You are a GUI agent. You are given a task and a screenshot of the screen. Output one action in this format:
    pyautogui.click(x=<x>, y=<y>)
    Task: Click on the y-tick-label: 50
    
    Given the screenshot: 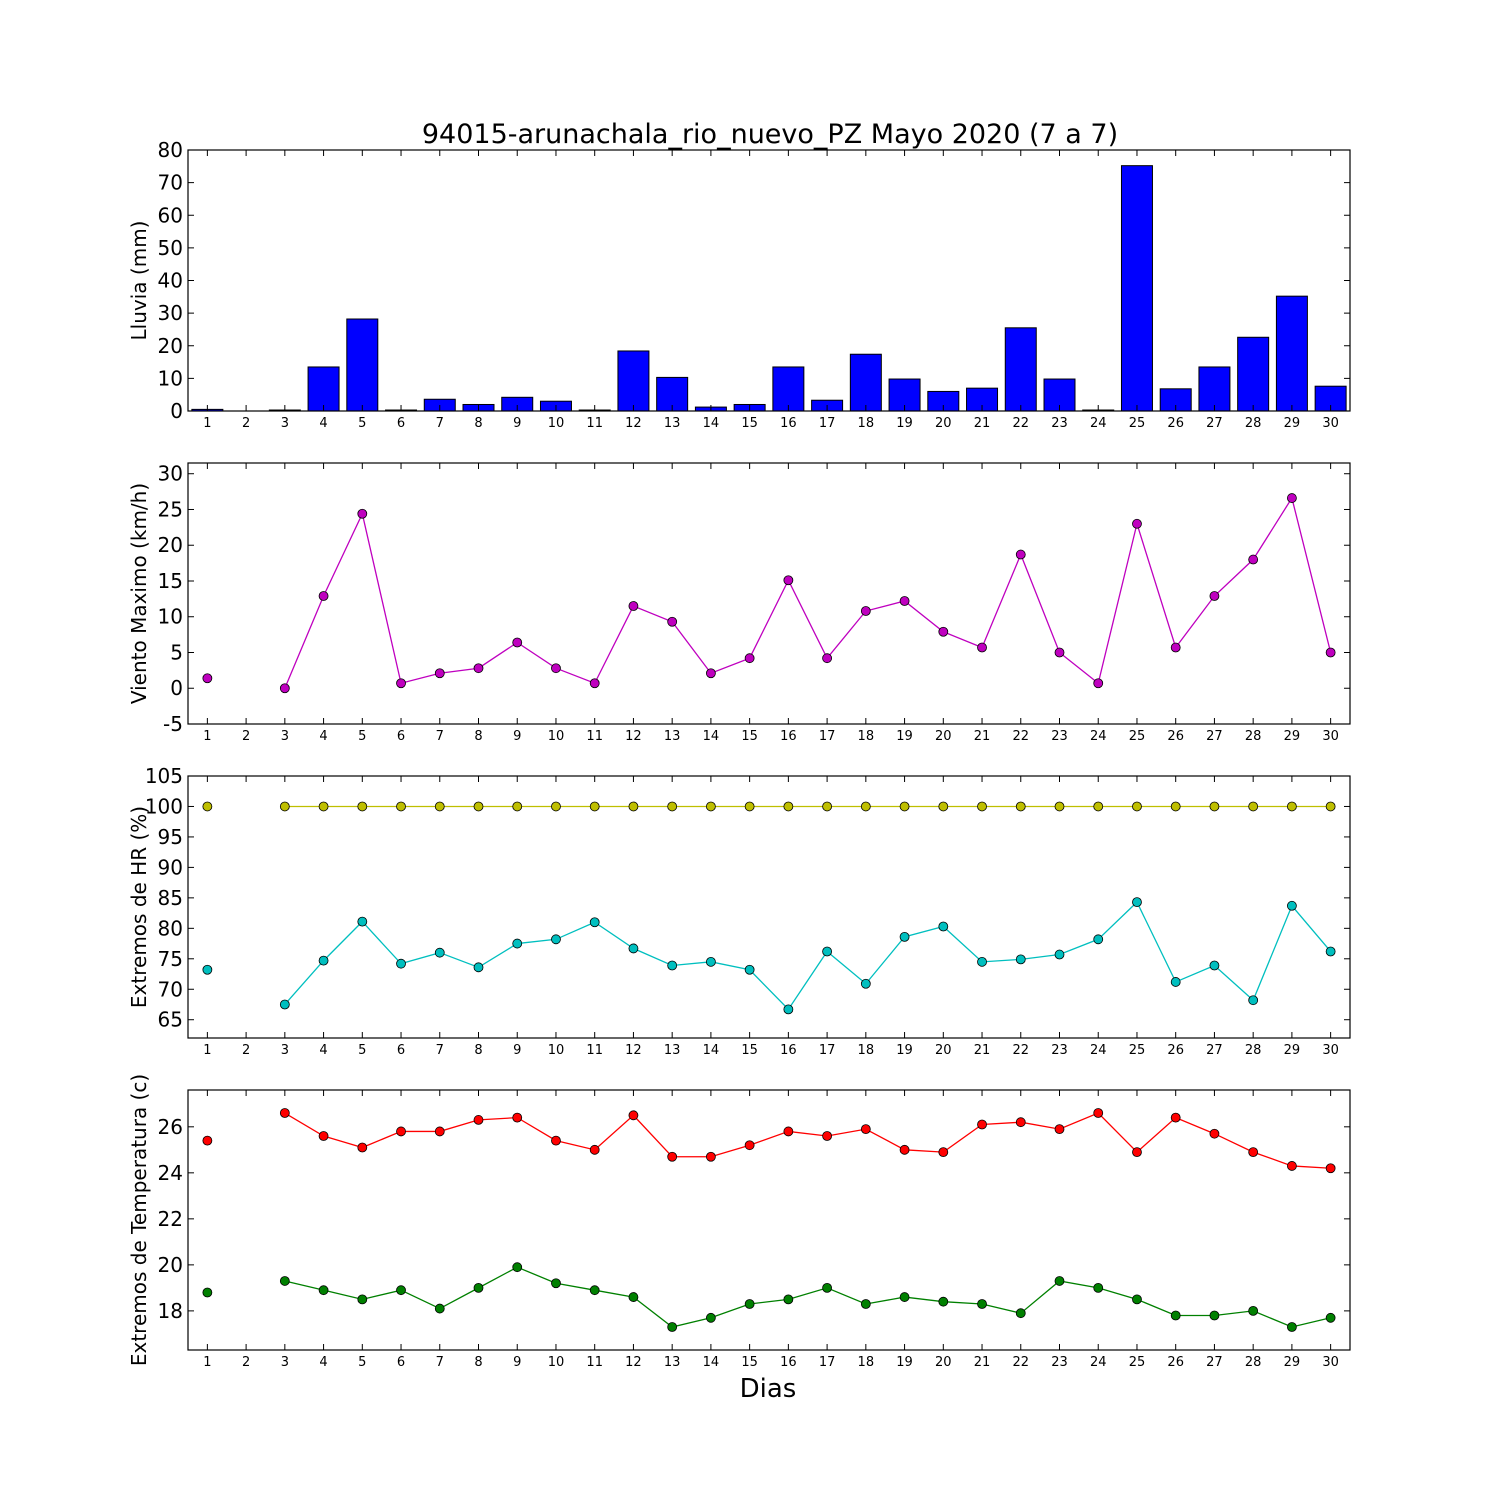 What is the action you would take?
    pyautogui.click(x=170, y=248)
    